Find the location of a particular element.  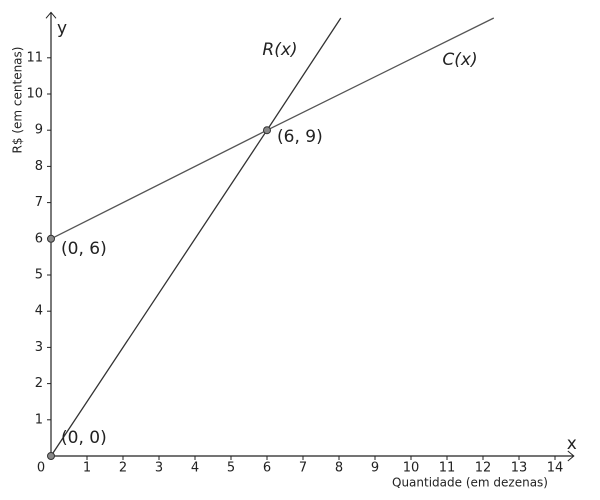

y-tick-label: 9 is located at coordinates (39, 130).